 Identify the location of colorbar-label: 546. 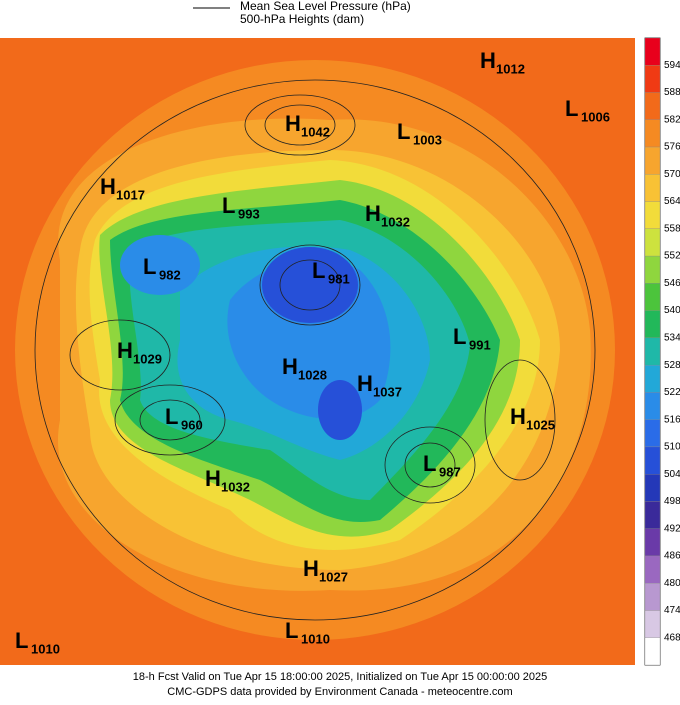
(672, 283).